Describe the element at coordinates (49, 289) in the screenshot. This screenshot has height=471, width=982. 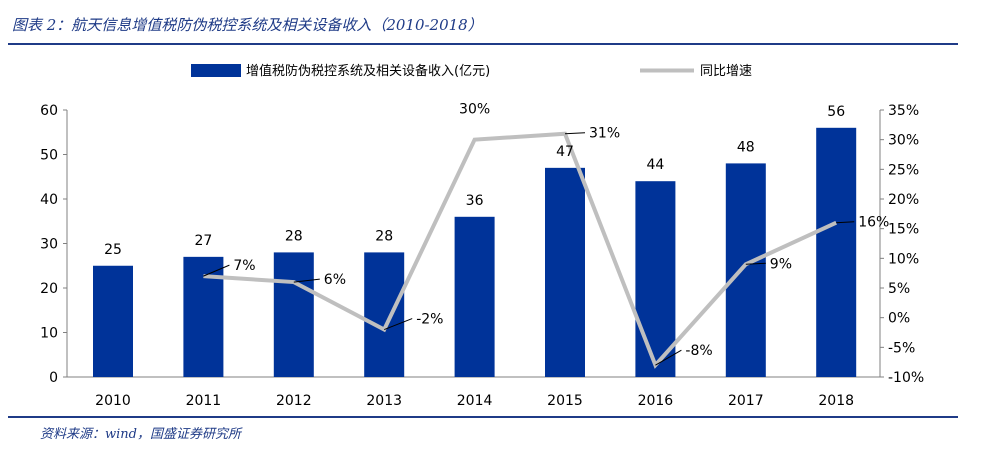
I see `y-tick-label: 20` at that location.